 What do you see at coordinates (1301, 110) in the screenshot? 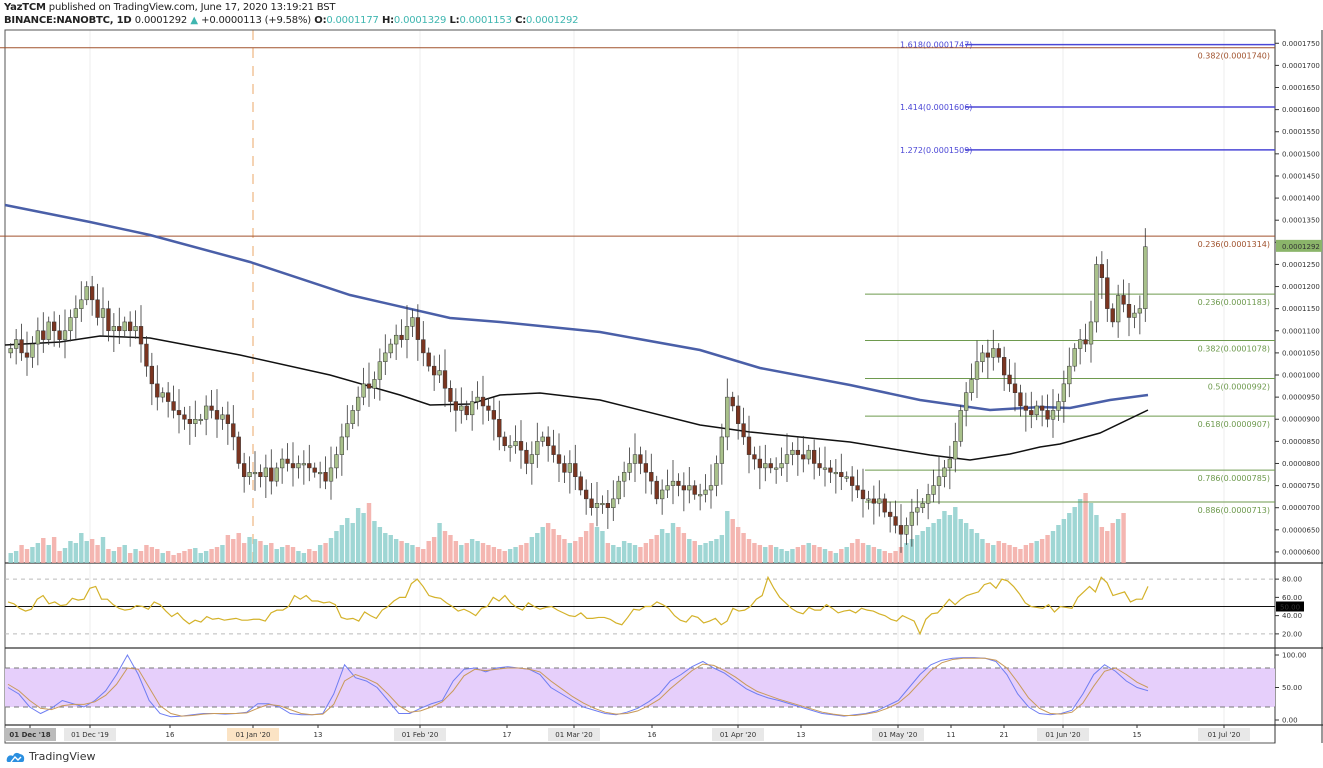
I see `svg-text: 0.0001600` at bounding box center [1301, 110].